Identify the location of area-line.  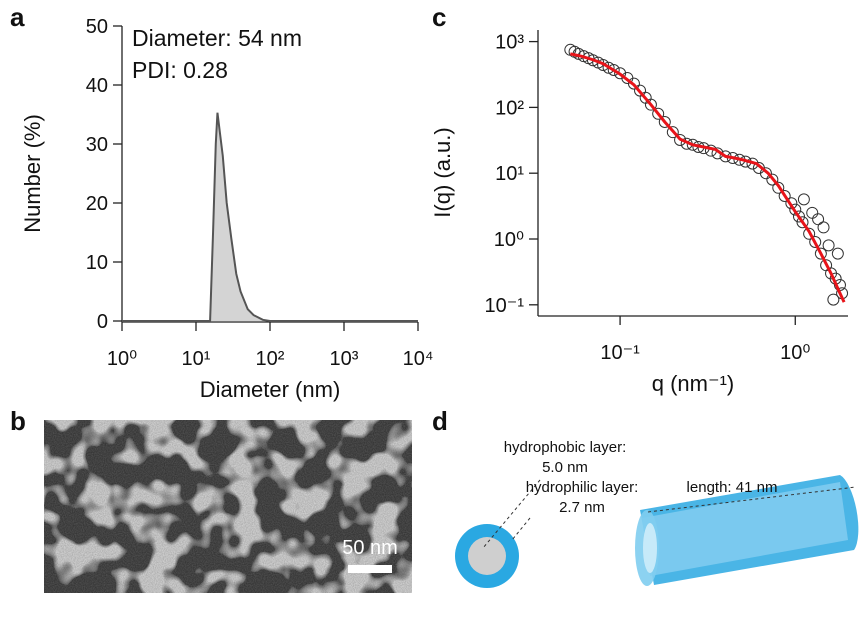
(270, 217).